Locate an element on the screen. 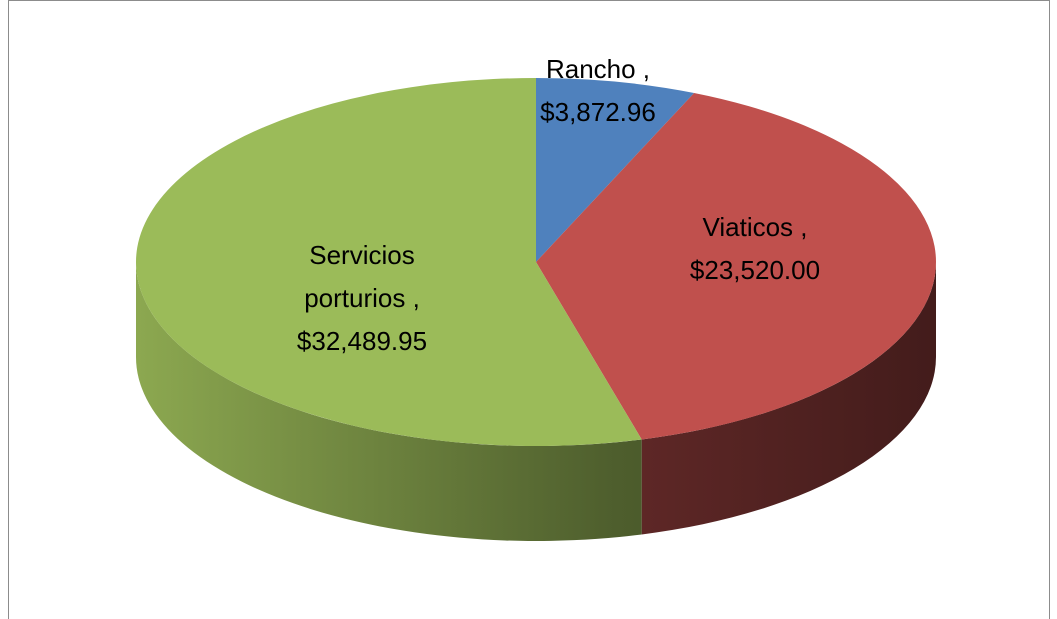  category-label: Servicios porturios is located at coordinates (363, 276).